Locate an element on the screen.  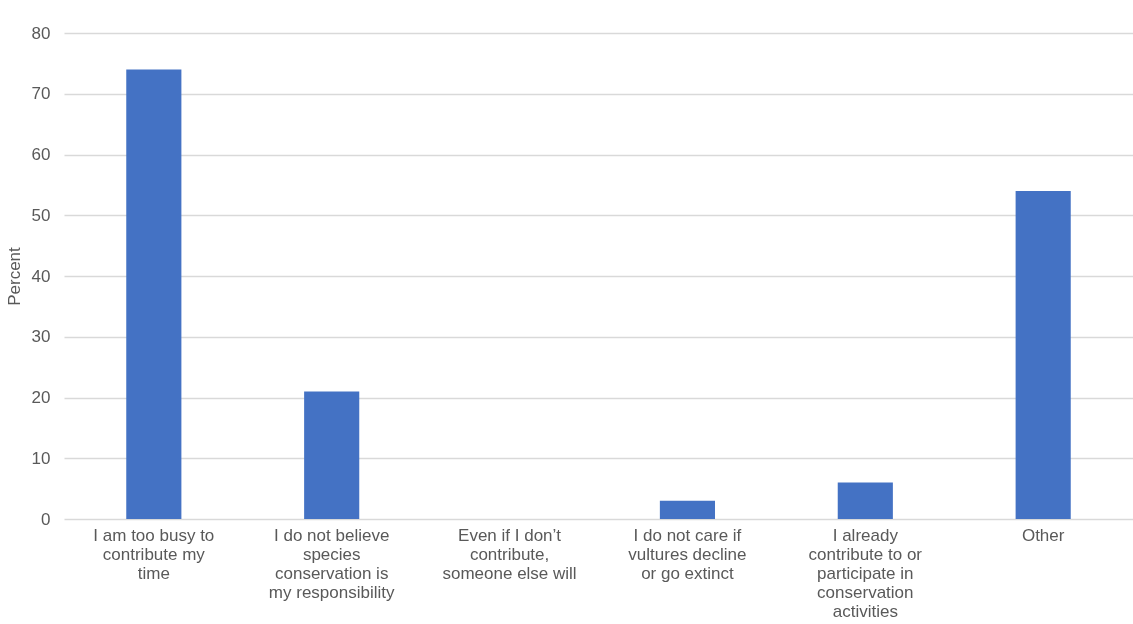
y-tick-label: 20 is located at coordinates (41, 397).